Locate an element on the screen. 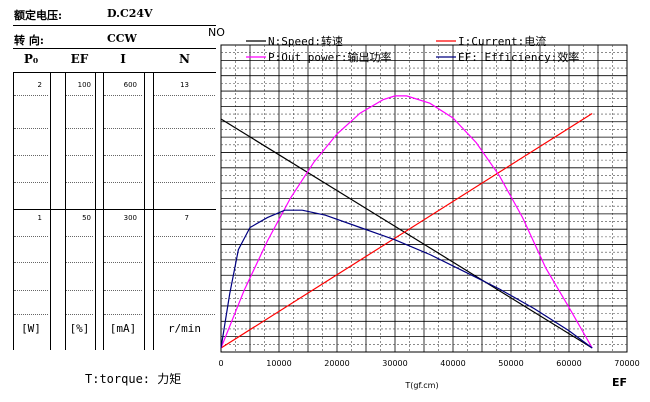 The height and width of the screenshot is (402, 650). column-current is located at coordinates (124, 211).